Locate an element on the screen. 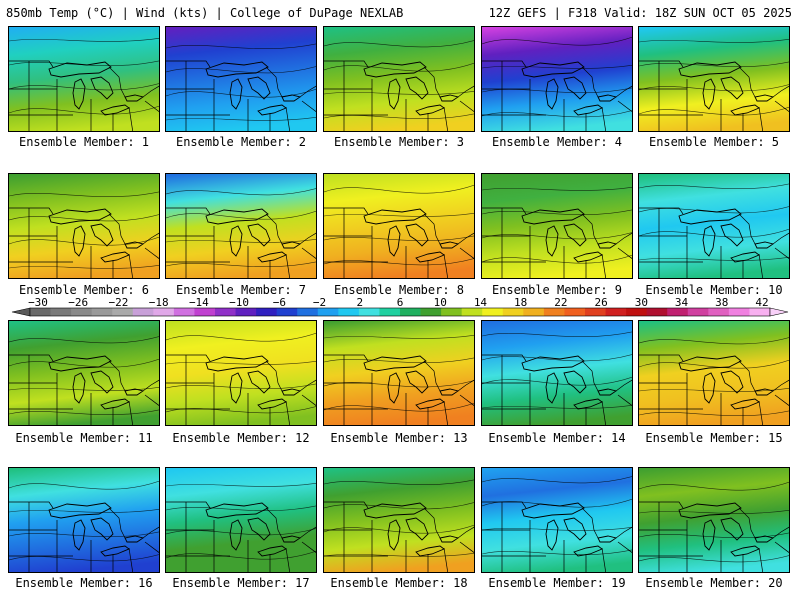  ensemble-member-label: Ensemble Member: 13 is located at coordinates (399, 438).